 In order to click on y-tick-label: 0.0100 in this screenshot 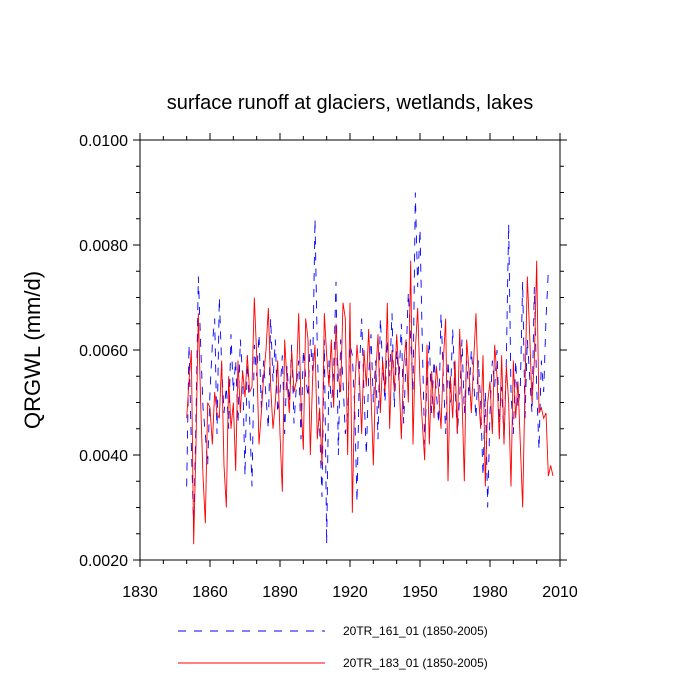, I will do `click(103, 141)`.